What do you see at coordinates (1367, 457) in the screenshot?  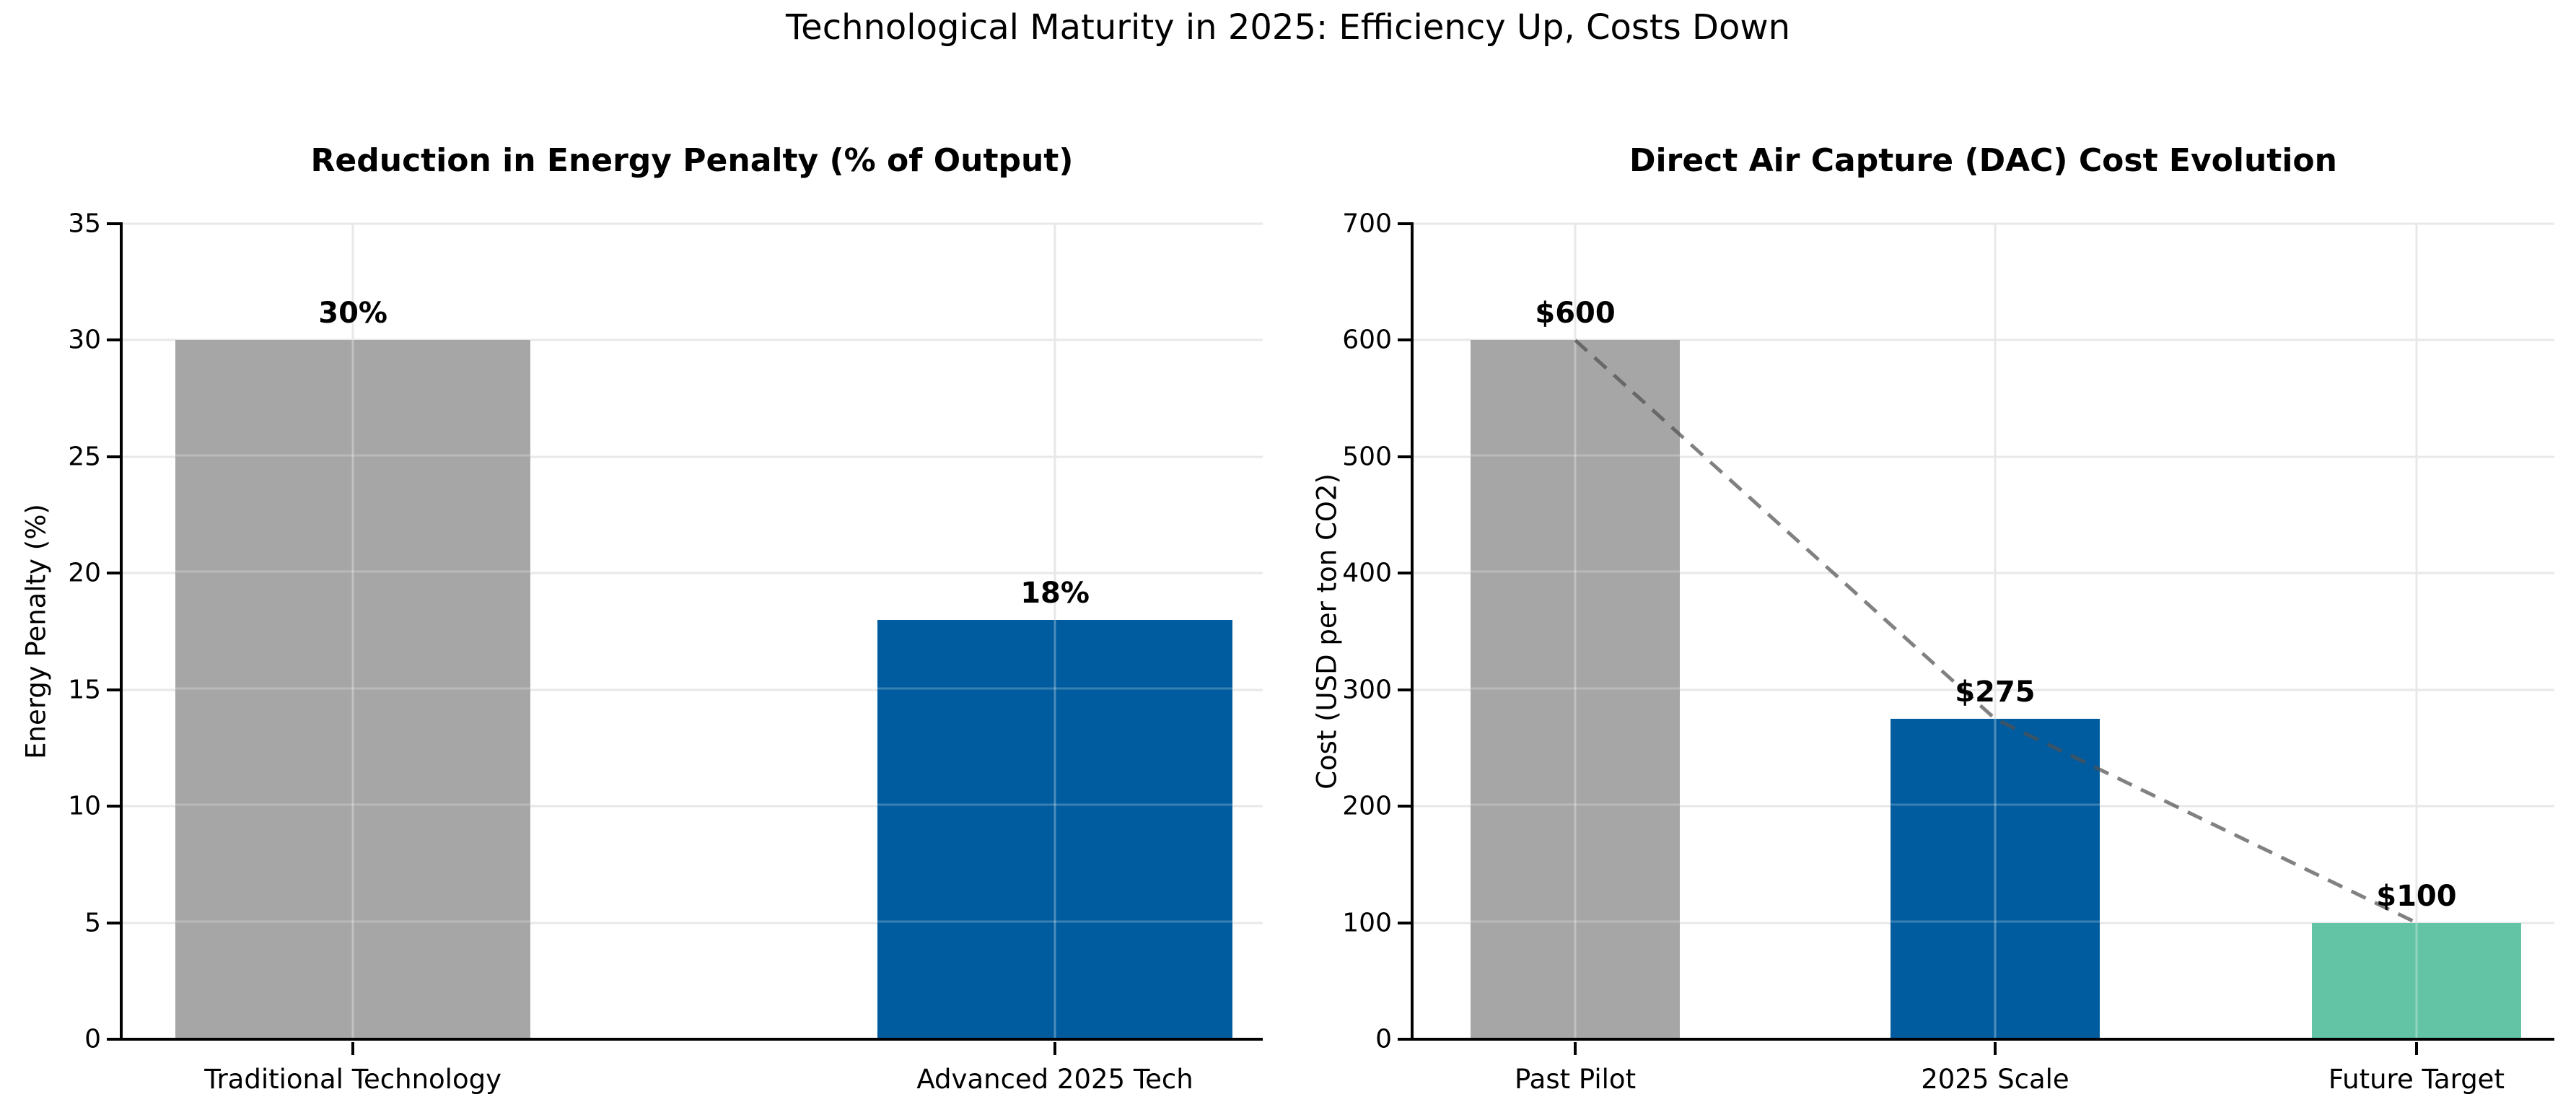 I see `y-tick-label: 500` at bounding box center [1367, 457].